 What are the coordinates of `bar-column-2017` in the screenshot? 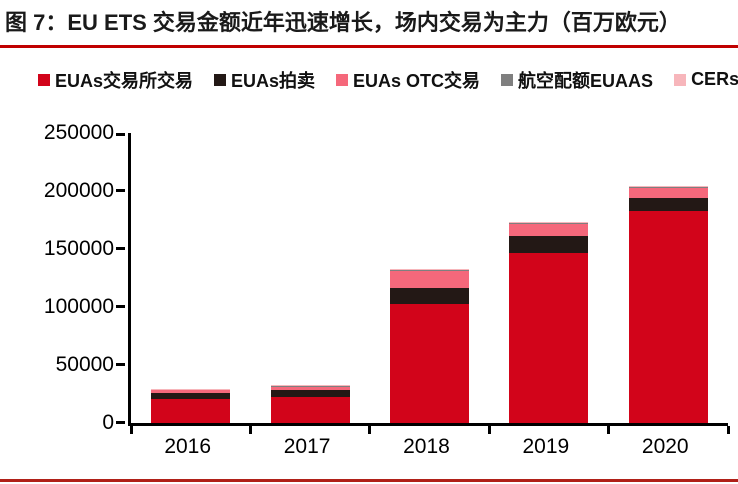 It's located at (309, 404).